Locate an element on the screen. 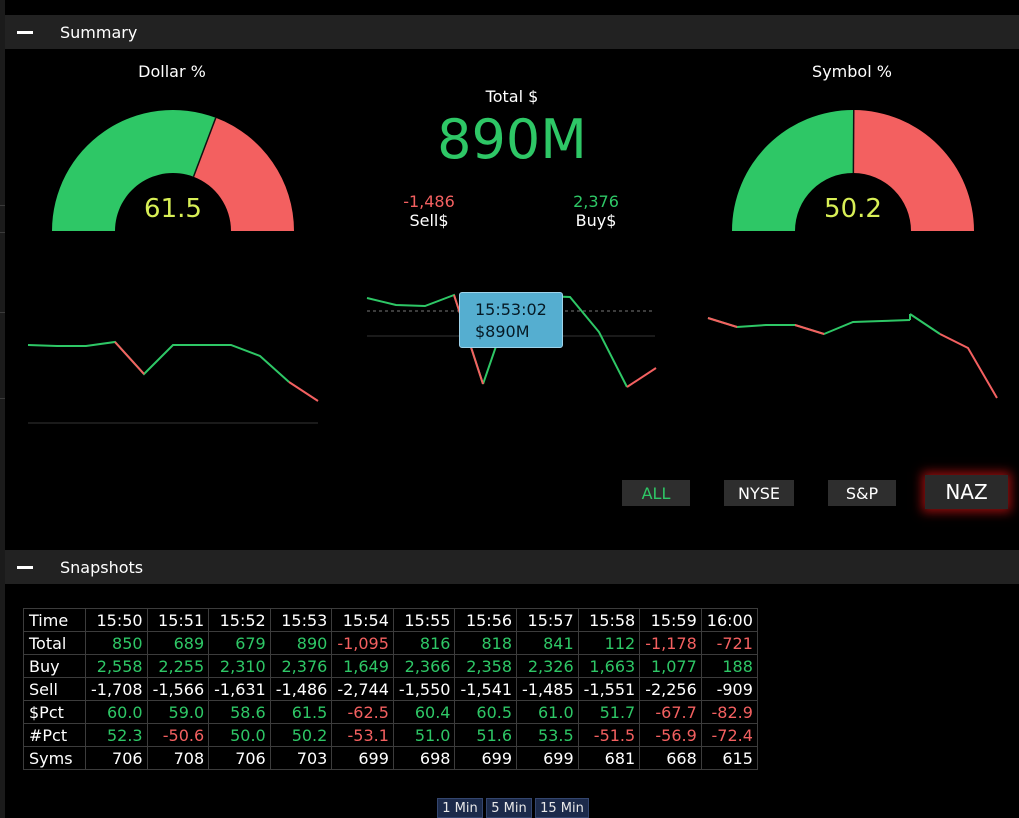 Image resolution: width=1019 pixels, height=818 pixels. table-cell: 60.5 is located at coordinates (486, 712).